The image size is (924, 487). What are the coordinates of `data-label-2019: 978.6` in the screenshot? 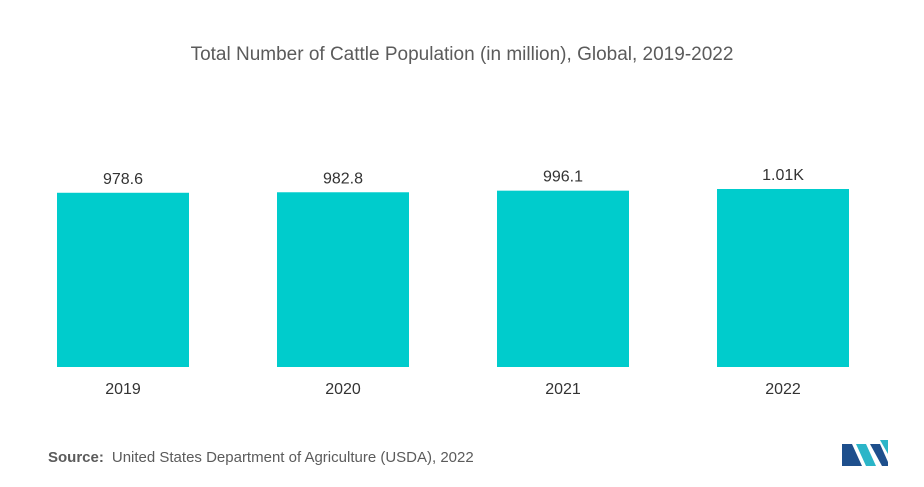 It's located at (123, 179).